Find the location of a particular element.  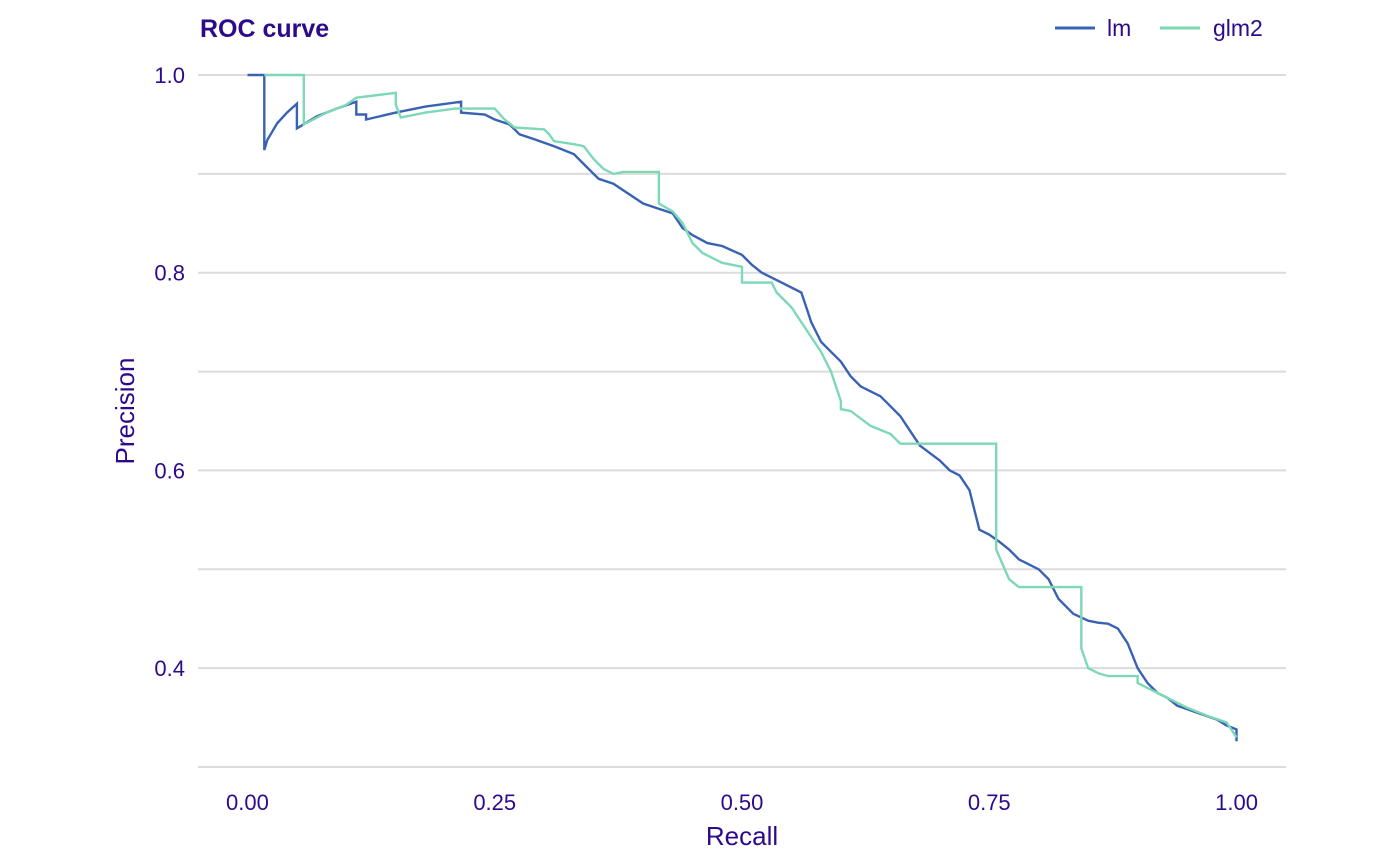

y-tick-label: 0.6 is located at coordinates (169, 470).